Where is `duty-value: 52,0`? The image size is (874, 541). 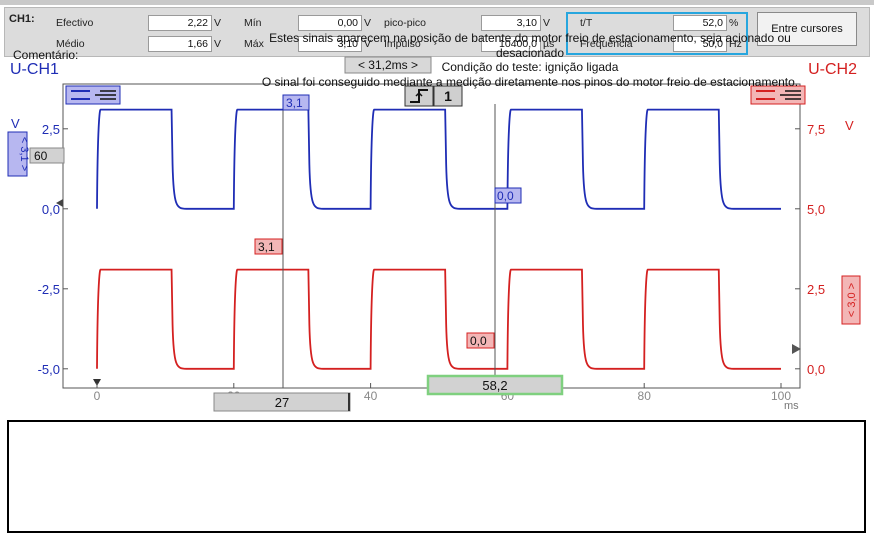 duty-value: 52,0 is located at coordinates (700, 23).